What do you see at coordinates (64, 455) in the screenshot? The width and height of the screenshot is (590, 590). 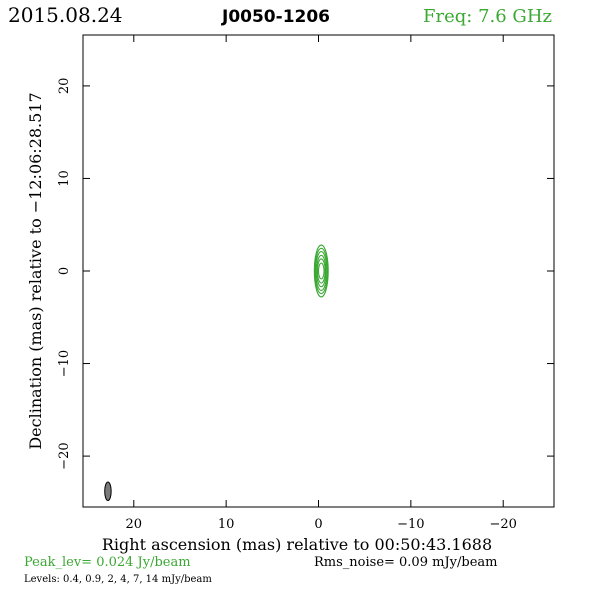 I see `y-tick-label: −20` at bounding box center [64, 455].